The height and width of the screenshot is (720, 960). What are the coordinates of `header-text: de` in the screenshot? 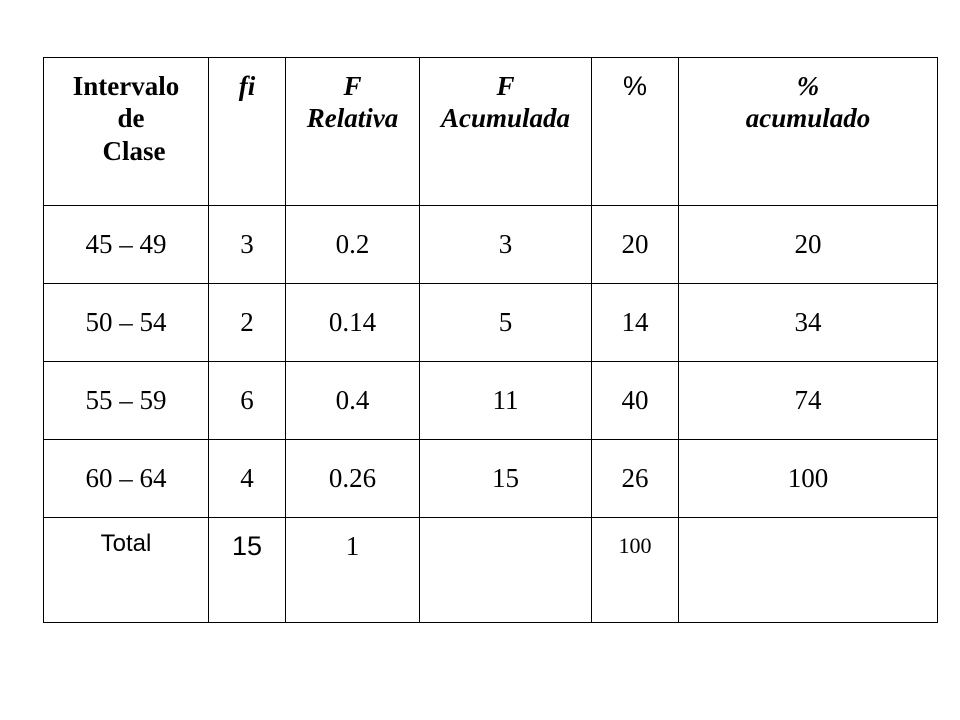 It's located at (131, 118).